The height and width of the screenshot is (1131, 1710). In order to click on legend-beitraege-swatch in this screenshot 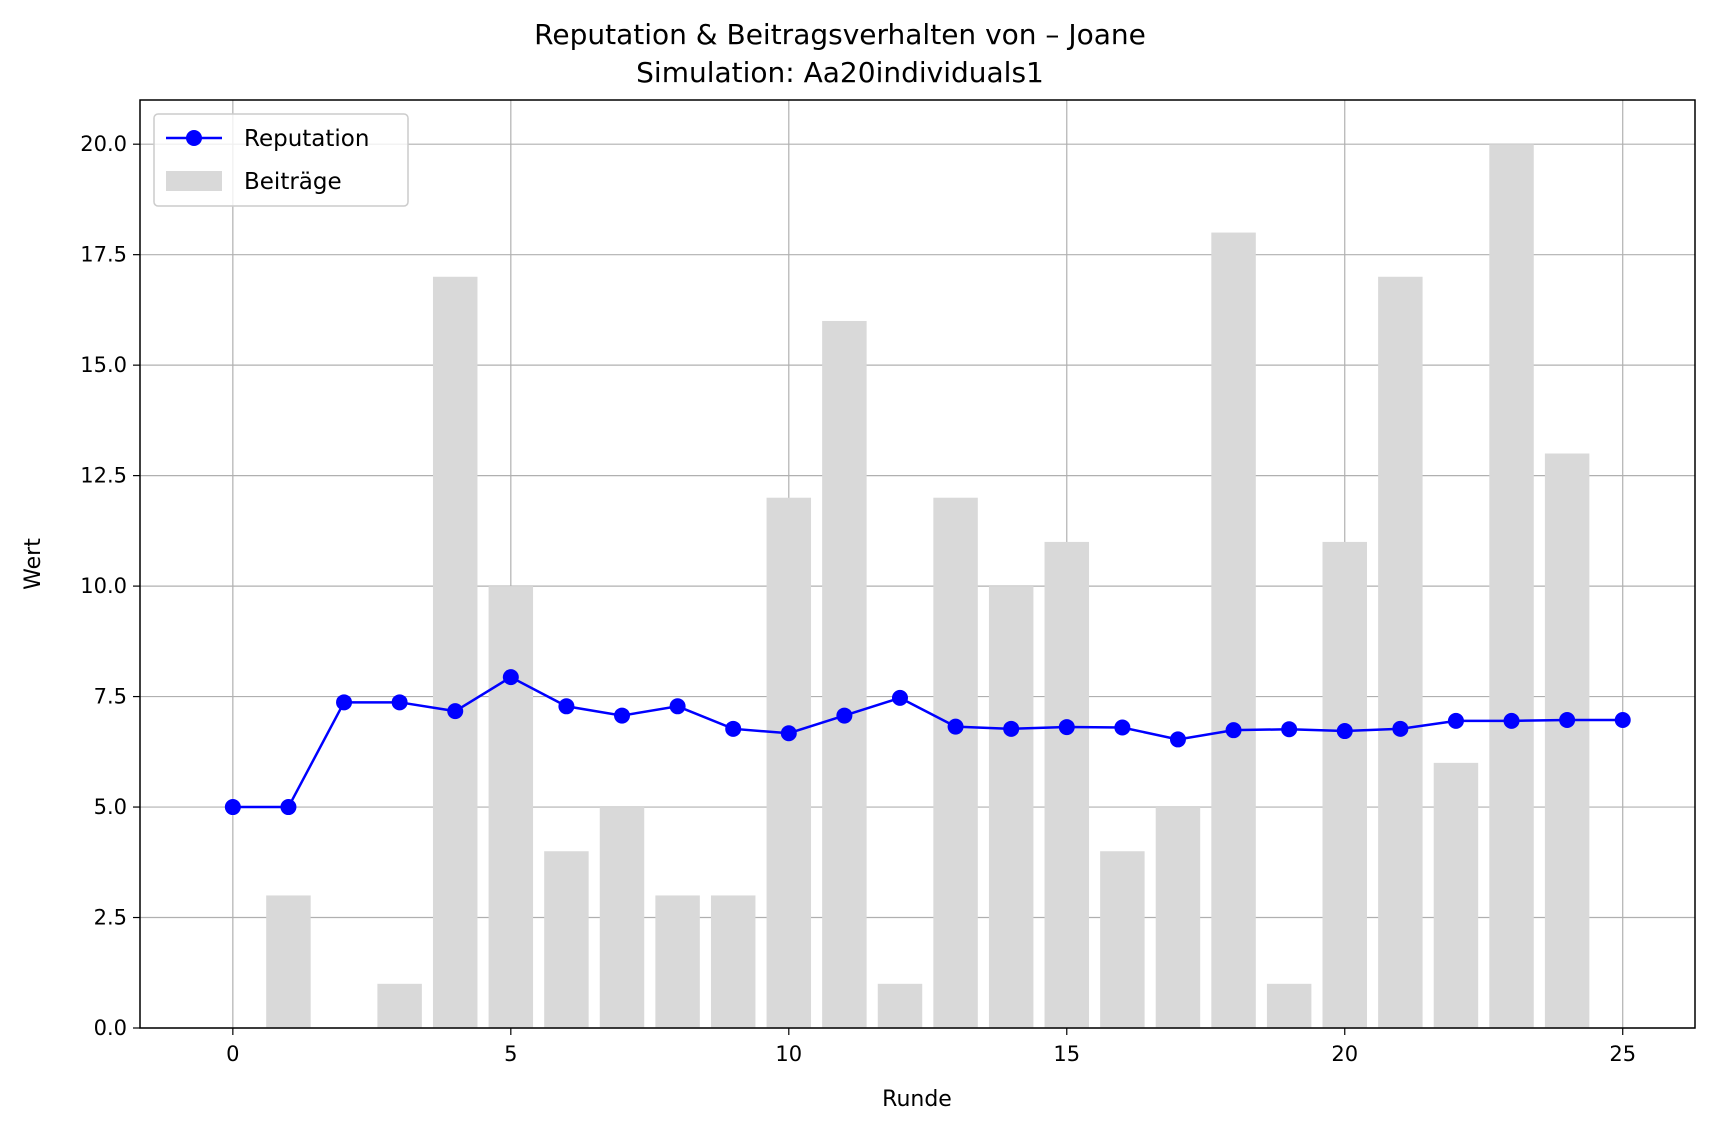, I will do `click(194, 181)`.